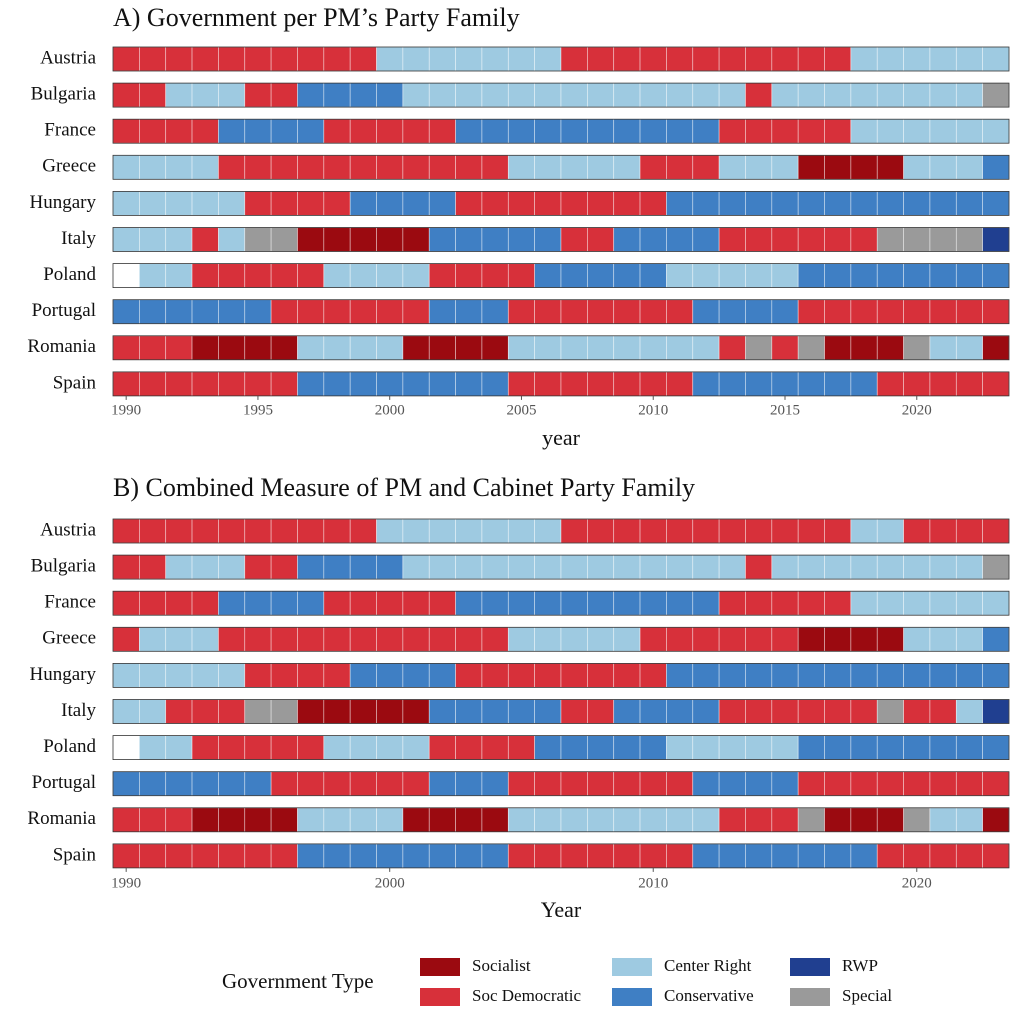 This screenshot has width=1011, height=1010. I want to click on row-label: France, so click(70, 130).